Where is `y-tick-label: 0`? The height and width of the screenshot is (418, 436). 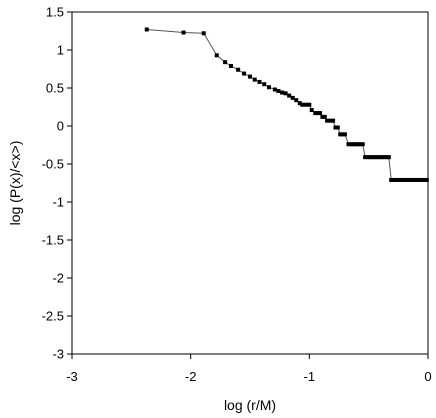
y-tick-label: 0 is located at coordinates (60, 126).